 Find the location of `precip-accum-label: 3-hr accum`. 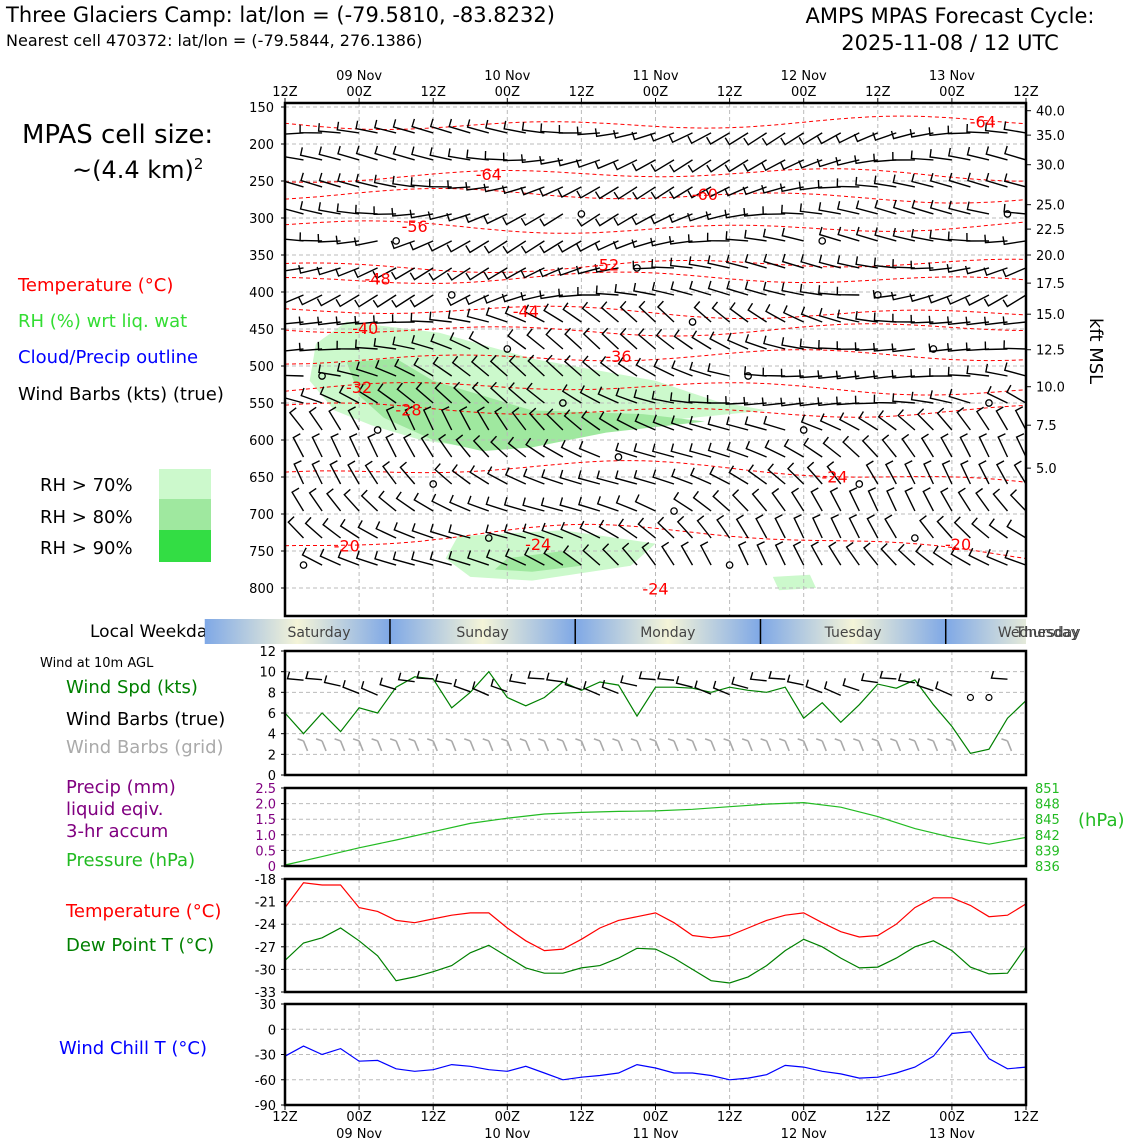

precip-accum-label: 3-hr accum is located at coordinates (117, 831).